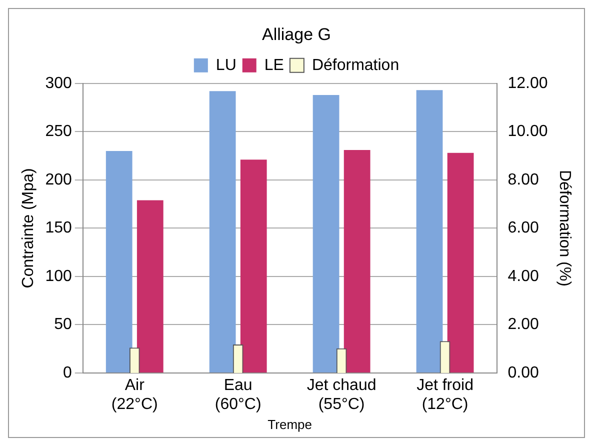 The height and width of the screenshot is (444, 591). What do you see at coordinates (528, 131) in the screenshot?
I see `y2-tick-label: 10.00` at bounding box center [528, 131].